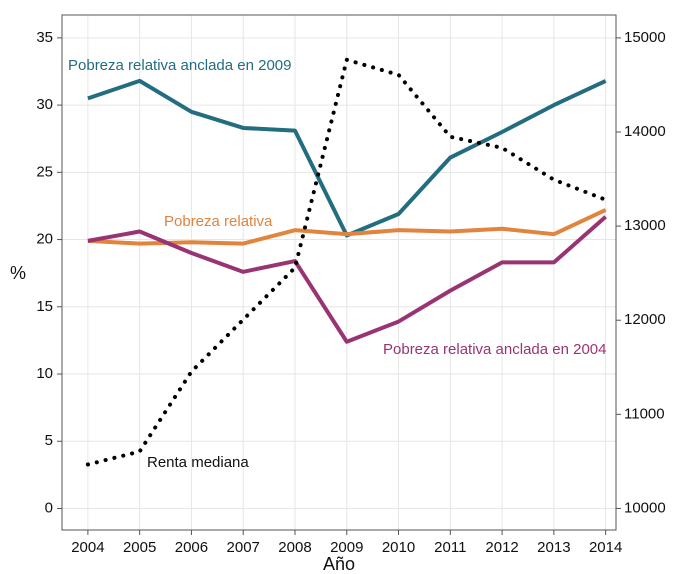  I want to click on y-tick-label: 20, so click(44, 239).